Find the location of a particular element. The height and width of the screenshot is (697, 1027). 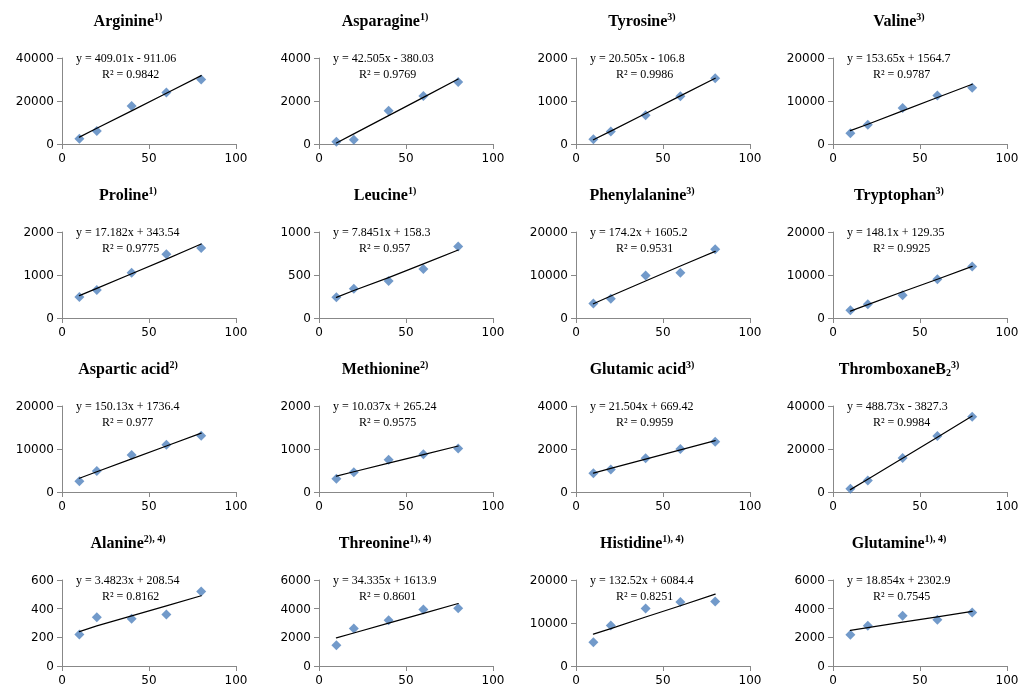

y-tick-label: 600 is located at coordinates (42, 580).